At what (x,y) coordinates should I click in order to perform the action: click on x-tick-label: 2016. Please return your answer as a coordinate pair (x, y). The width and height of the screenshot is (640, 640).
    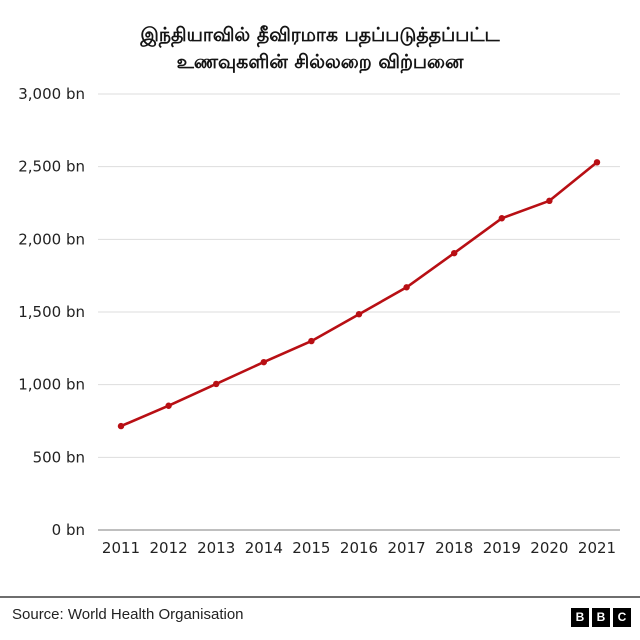
    Looking at the image, I should click on (359, 548).